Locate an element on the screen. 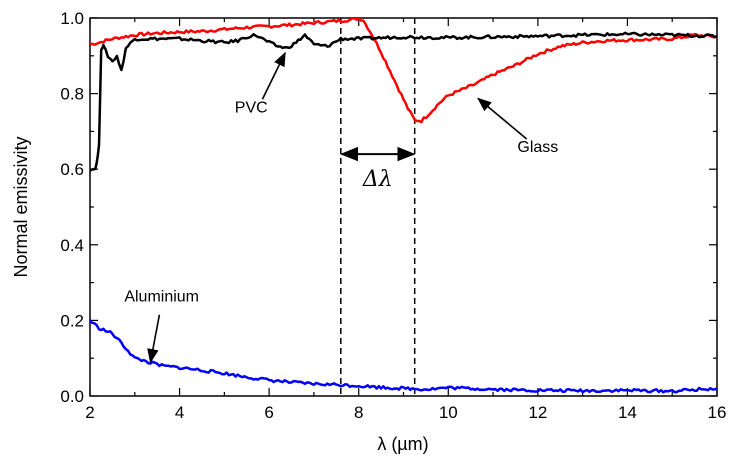 Image resolution: width=731 pixels, height=459 pixels. x-tick-label: 12 is located at coordinates (537, 412).